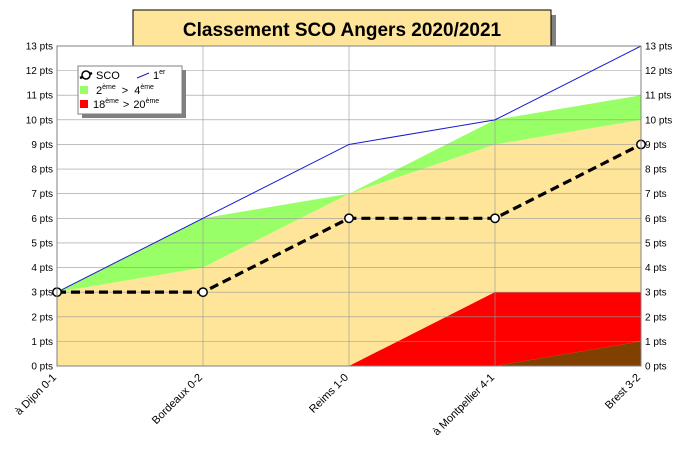 This screenshot has height=449, width=689. Describe the element at coordinates (329, 394) in the screenshot. I see `x-tick-label: Reims 1-0` at that location.